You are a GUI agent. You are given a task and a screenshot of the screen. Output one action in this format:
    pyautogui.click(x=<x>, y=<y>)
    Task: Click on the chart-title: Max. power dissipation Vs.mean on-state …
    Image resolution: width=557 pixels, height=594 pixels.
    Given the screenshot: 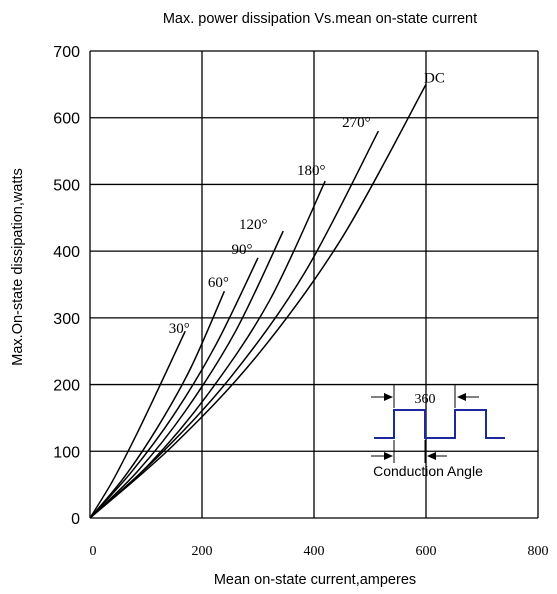 What is the action you would take?
    pyautogui.click(x=320, y=19)
    